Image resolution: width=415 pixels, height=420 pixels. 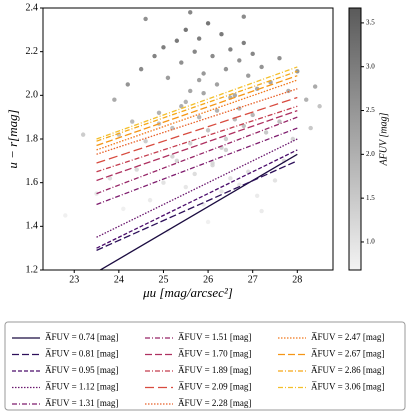 I want to click on x-tick-label: 25, so click(x=163, y=279).